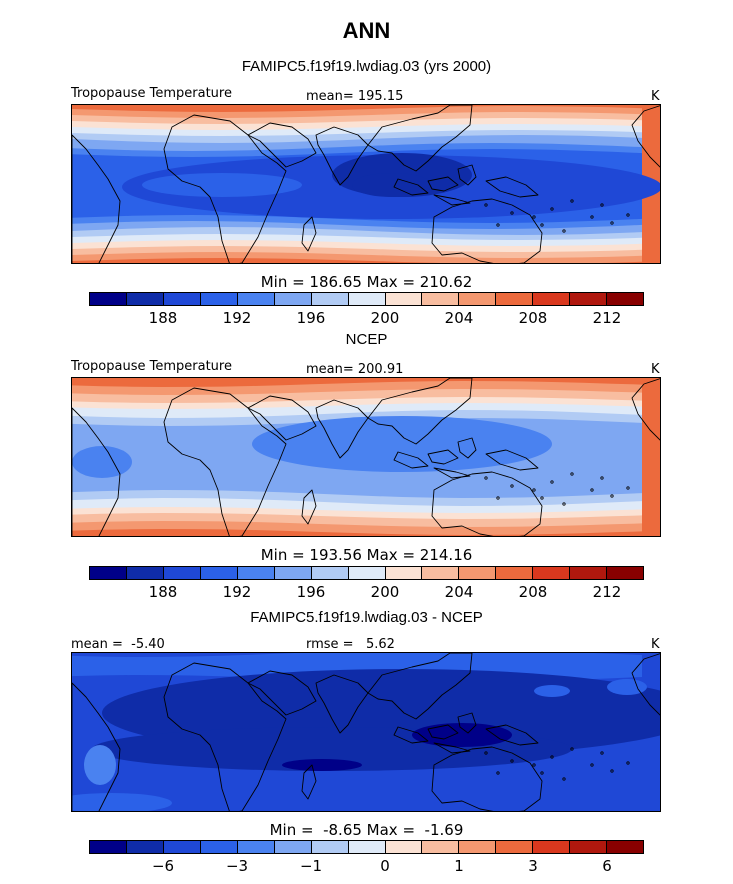 The height and width of the screenshot is (884, 733). Describe the element at coordinates (322, 765) in the screenshot. I see `contour-region-min` at that location.